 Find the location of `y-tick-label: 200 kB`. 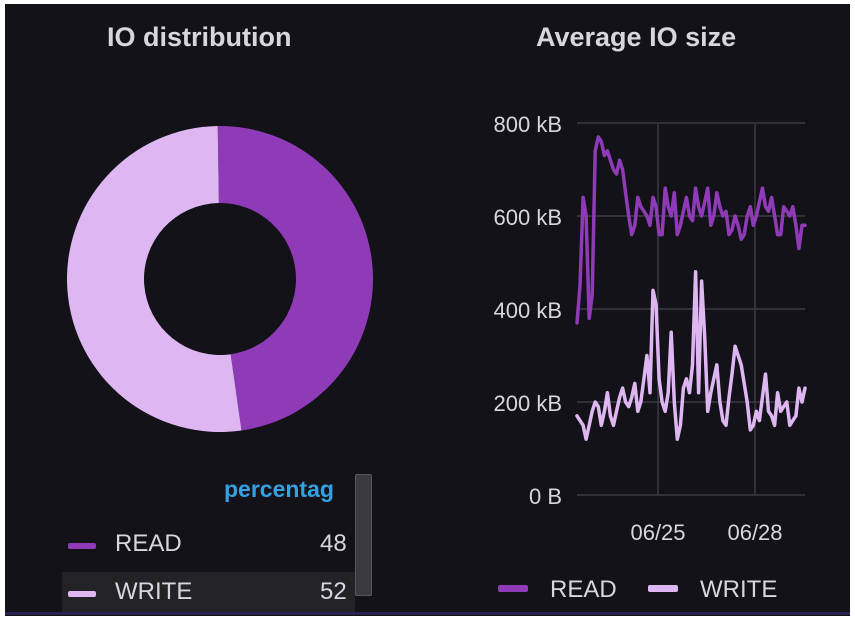

y-tick-label: 200 kB is located at coordinates (528, 403).